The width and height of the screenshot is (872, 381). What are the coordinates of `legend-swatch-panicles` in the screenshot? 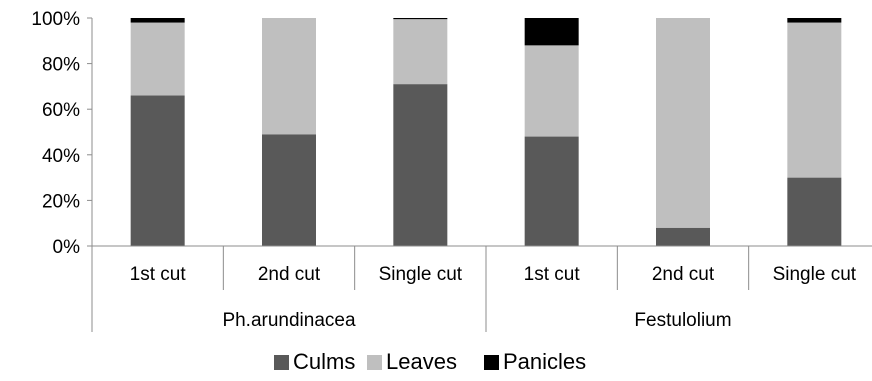 It's located at (491, 362).